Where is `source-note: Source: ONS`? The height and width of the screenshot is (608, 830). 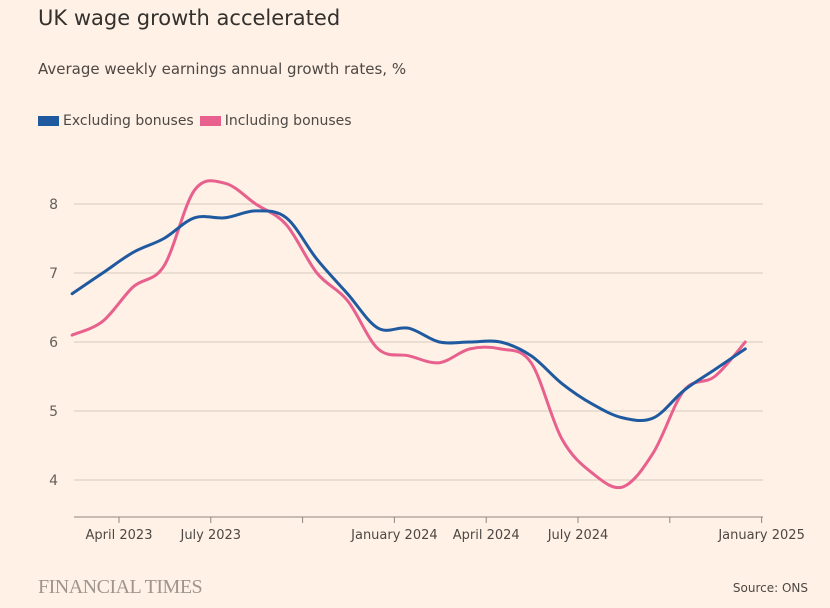
source-note: Source: ONS is located at coordinates (770, 588).